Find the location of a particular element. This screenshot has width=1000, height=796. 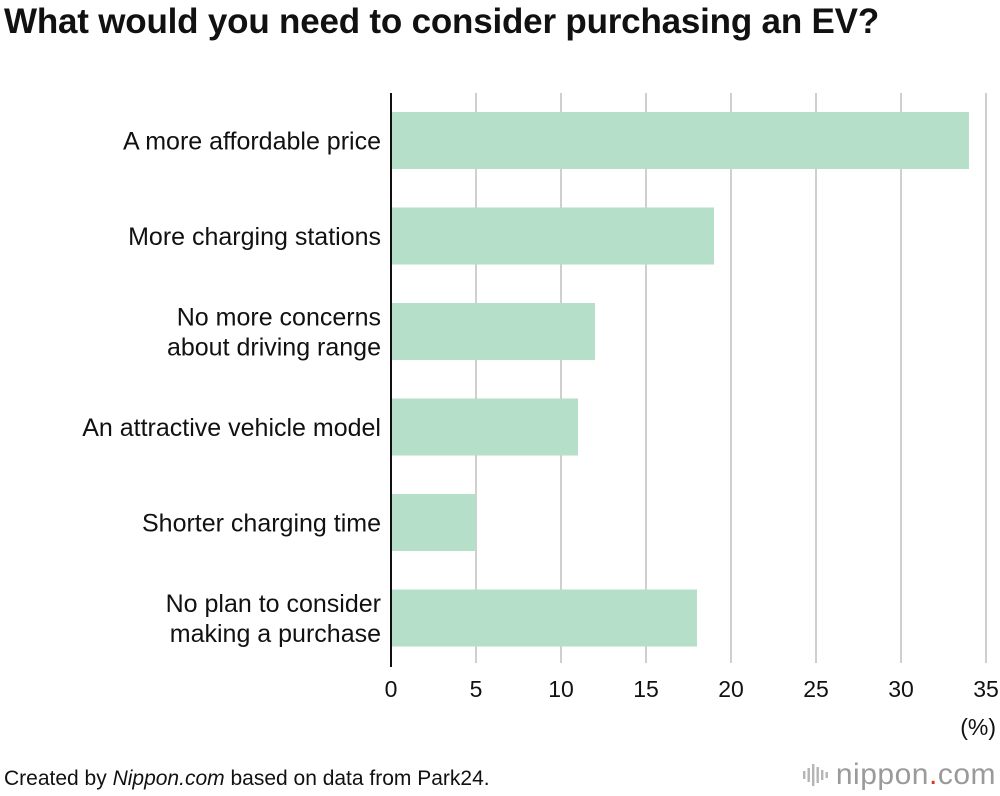

x-tick-label-10: 10 is located at coordinates (561, 689).